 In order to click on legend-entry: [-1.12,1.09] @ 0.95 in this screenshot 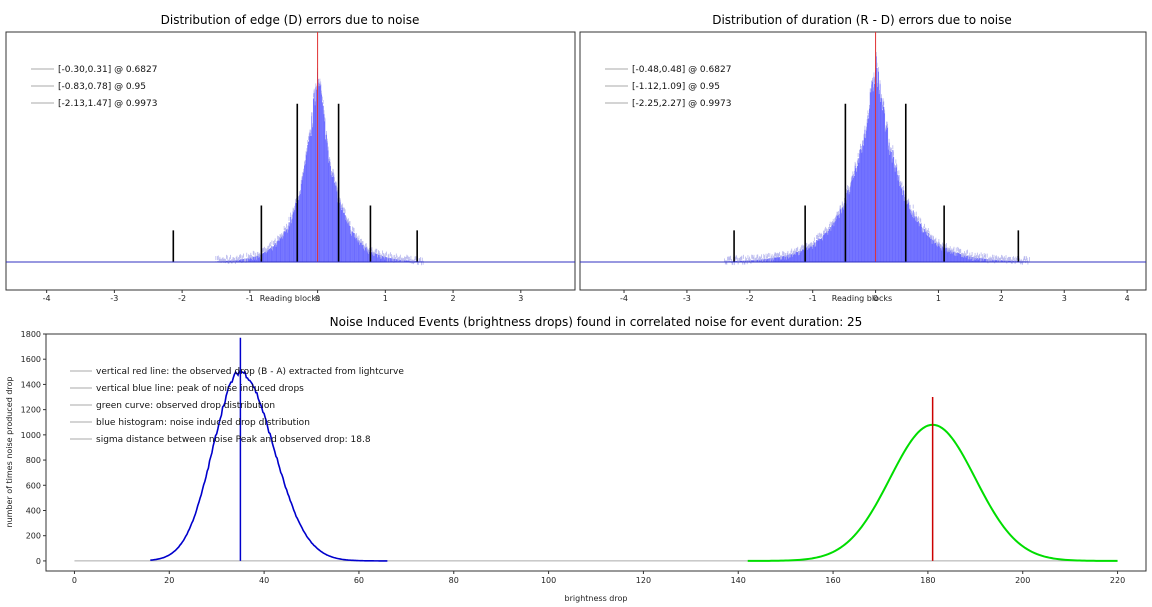, I will do `click(676, 87)`.